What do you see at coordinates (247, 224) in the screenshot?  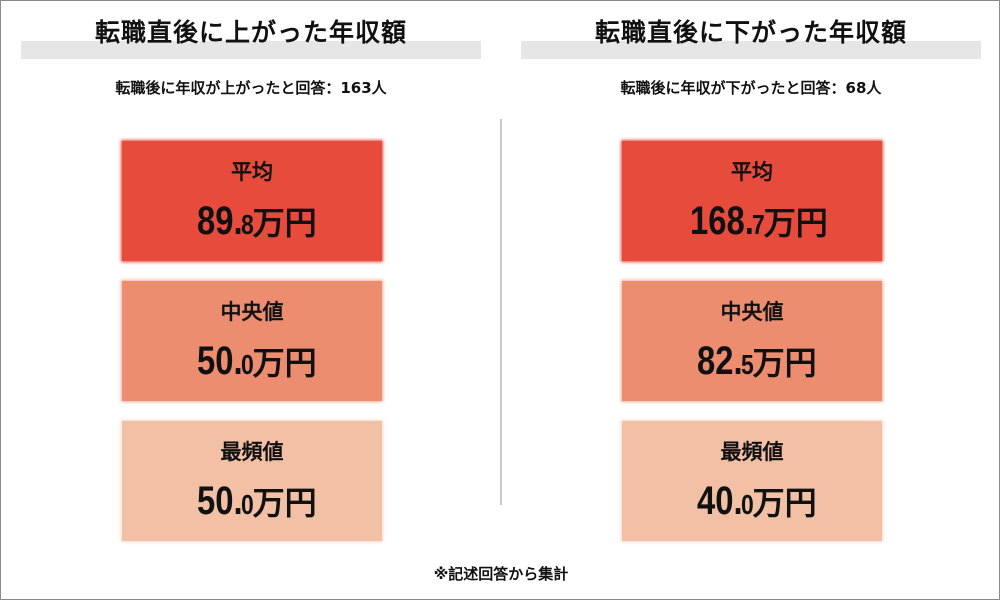 I see `value-decimal: 8` at bounding box center [247, 224].